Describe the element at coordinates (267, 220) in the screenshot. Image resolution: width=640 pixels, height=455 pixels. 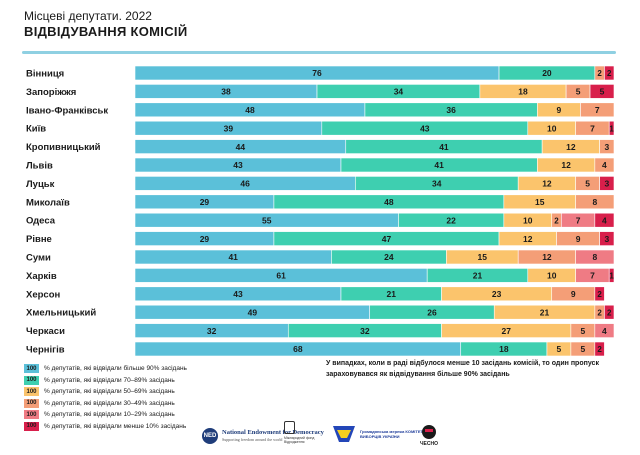
I see `bar-value-label: 55` at that location.